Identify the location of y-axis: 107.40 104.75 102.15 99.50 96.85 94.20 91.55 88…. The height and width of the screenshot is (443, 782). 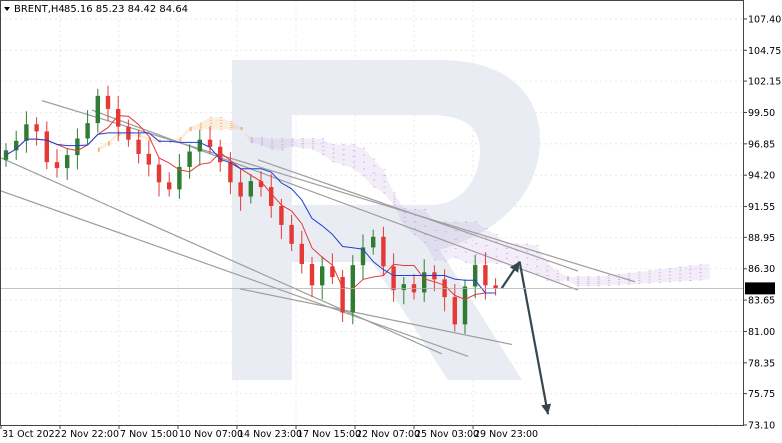
(762, 223).